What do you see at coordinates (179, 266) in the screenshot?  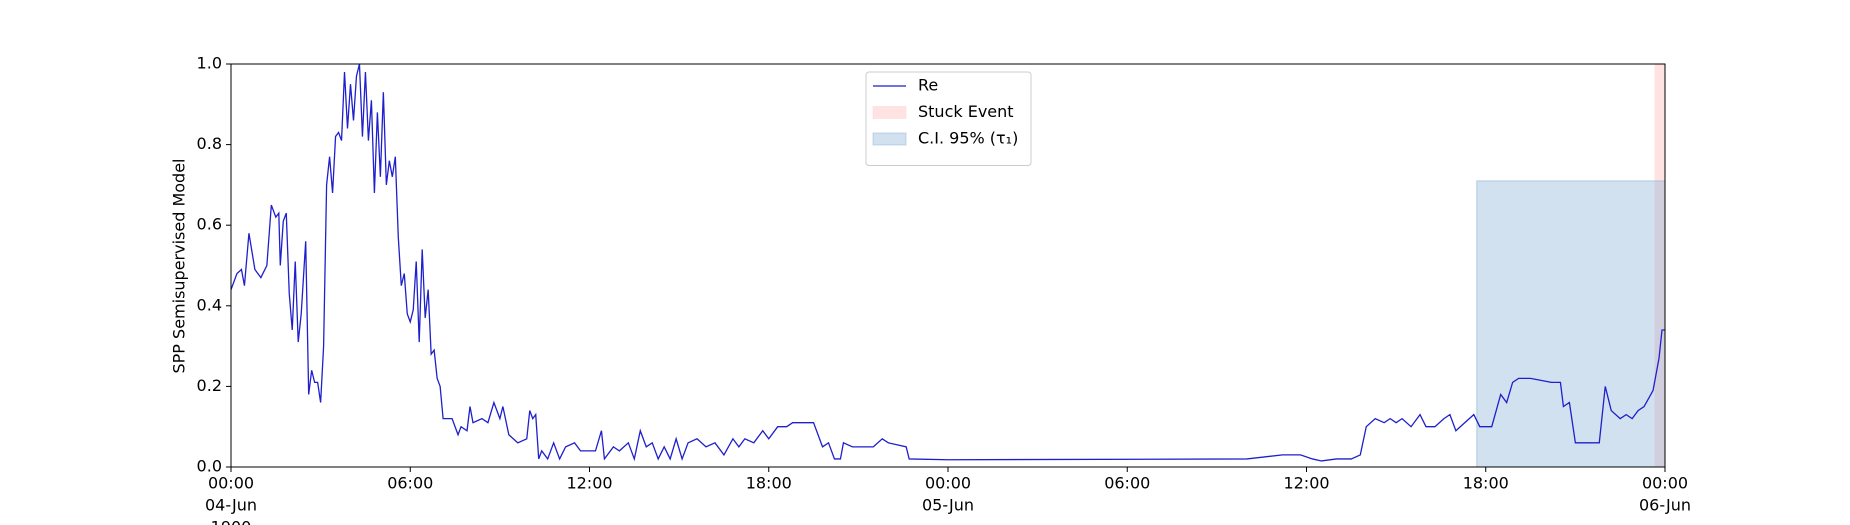 I see `y-axis-label: SPP Semisupervised Model` at bounding box center [179, 266].